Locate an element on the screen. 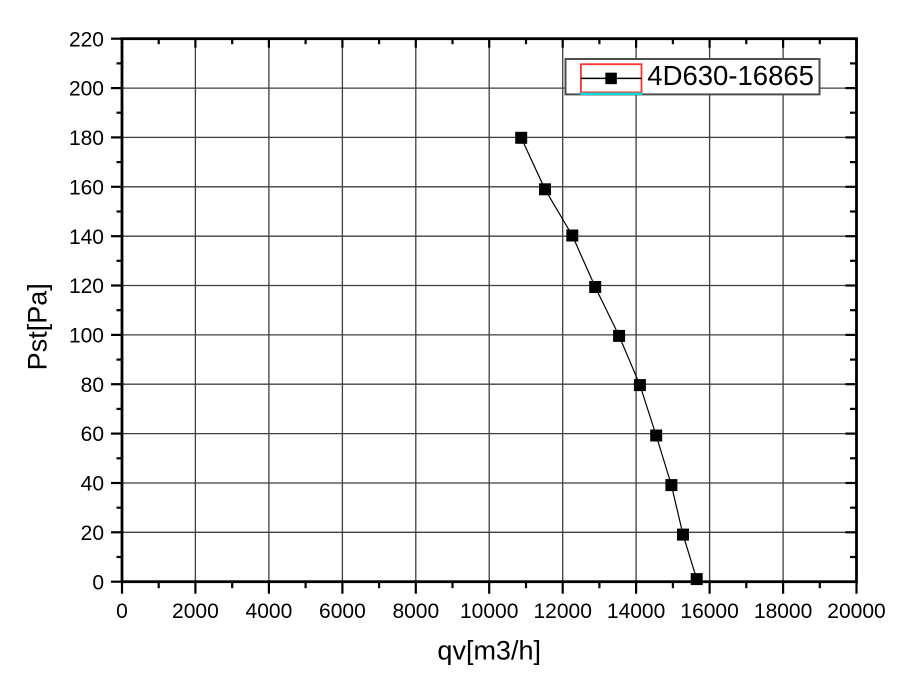 The width and height of the screenshot is (908, 687). svg-text: 140 is located at coordinates (86, 237).